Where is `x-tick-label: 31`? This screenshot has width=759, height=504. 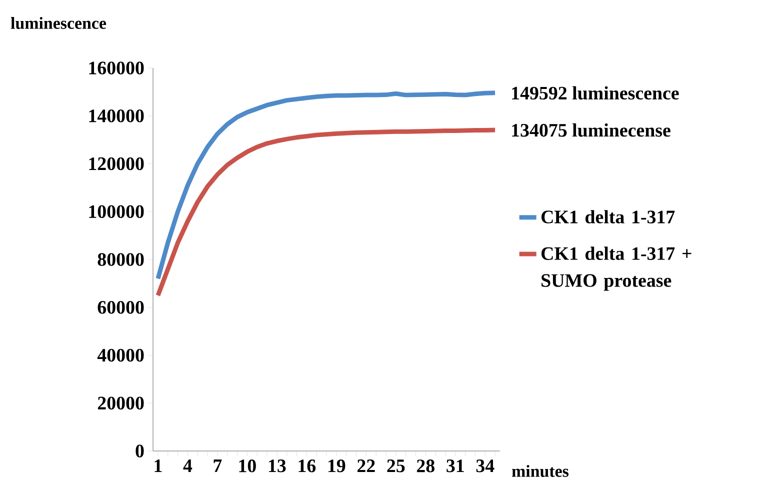 x-tick-label: 31 is located at coordinates (455, 466).